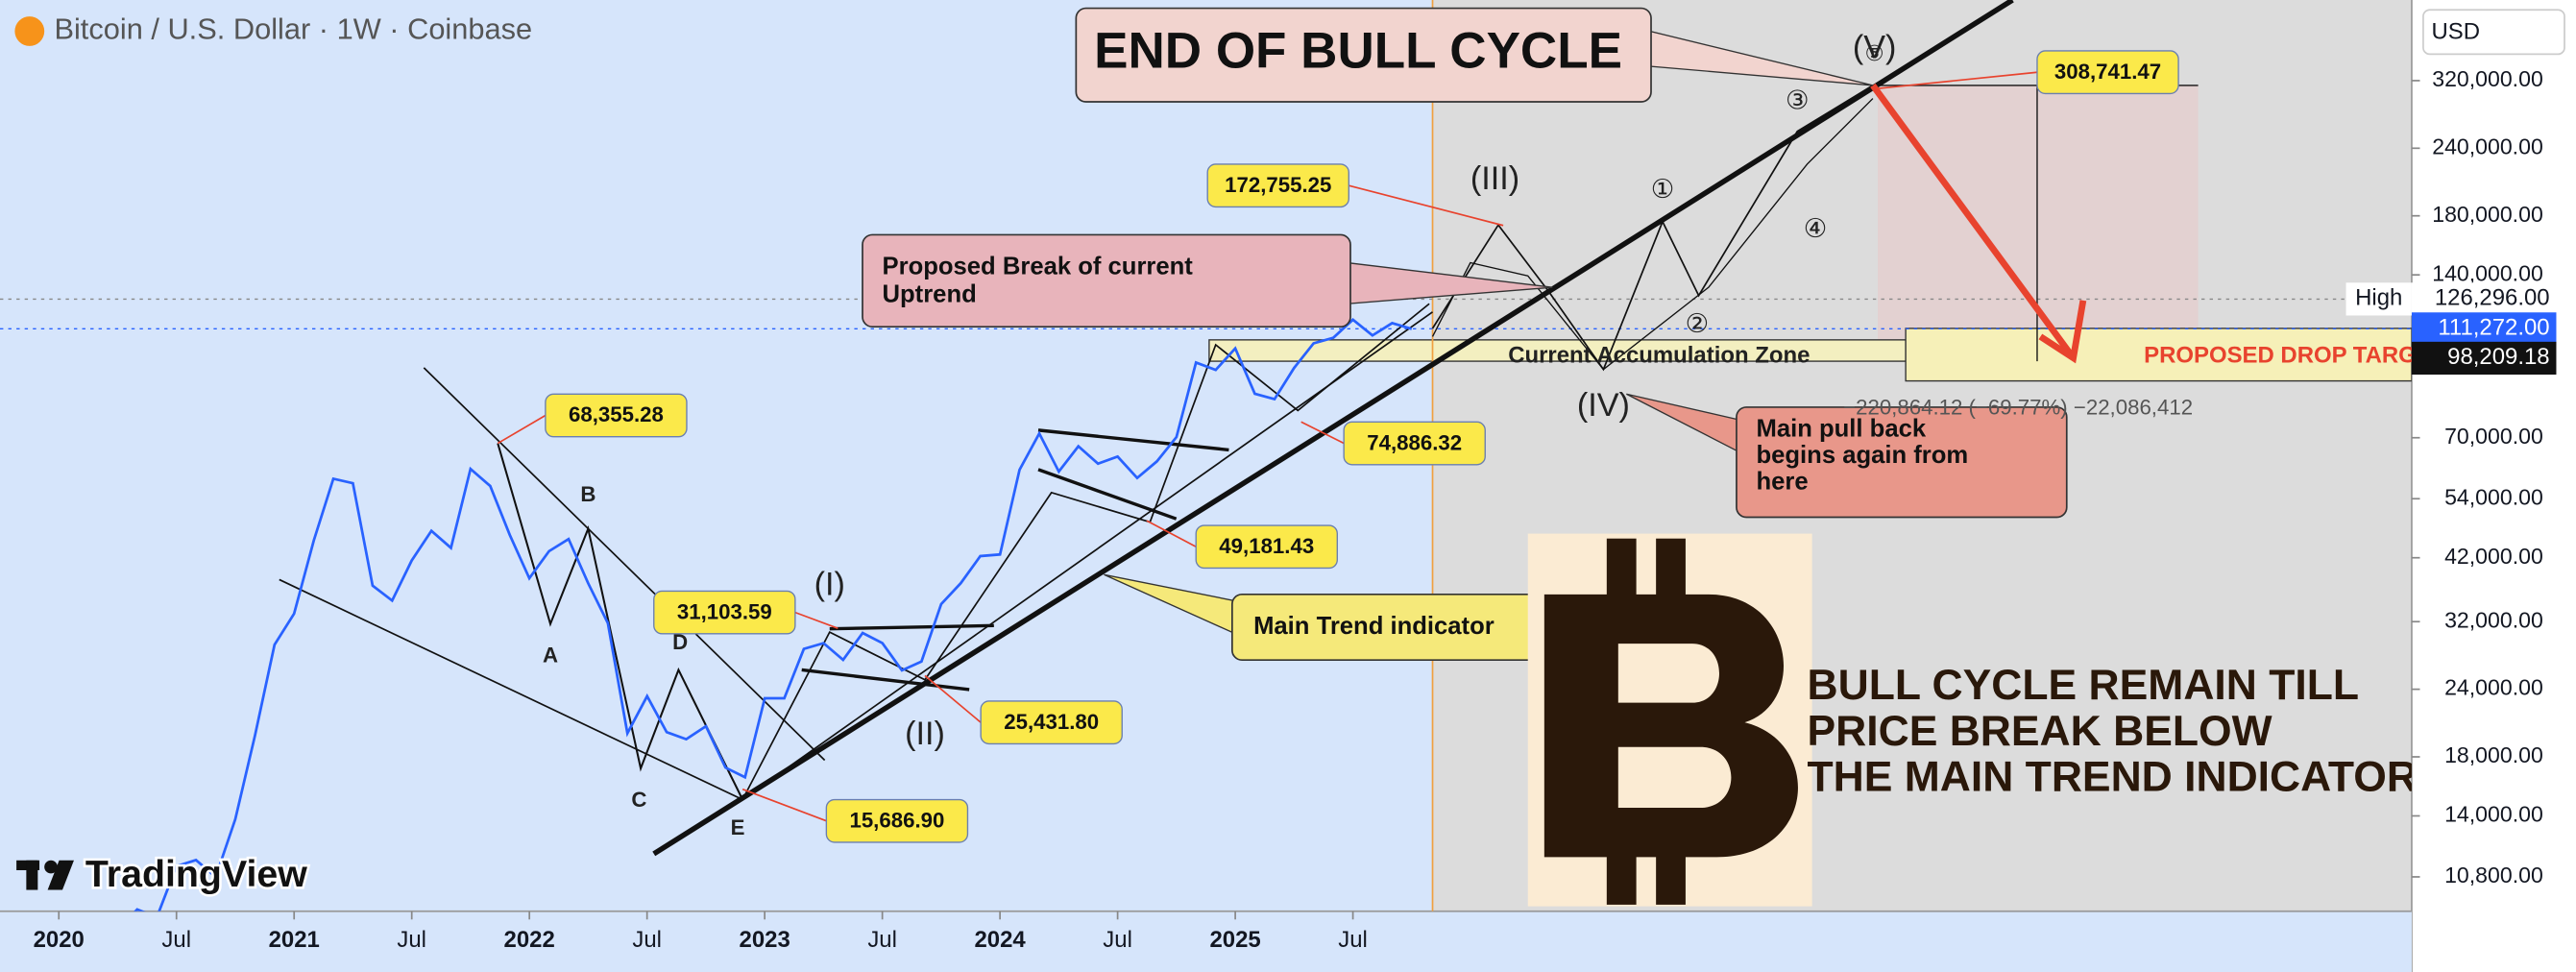 Image resolution: width=2576 pixels, height=972 pixels. What do you see at coordinates (1206, 942) in the screenshot?
I see `time-axis-panel` at bounding box center [1206, 942].